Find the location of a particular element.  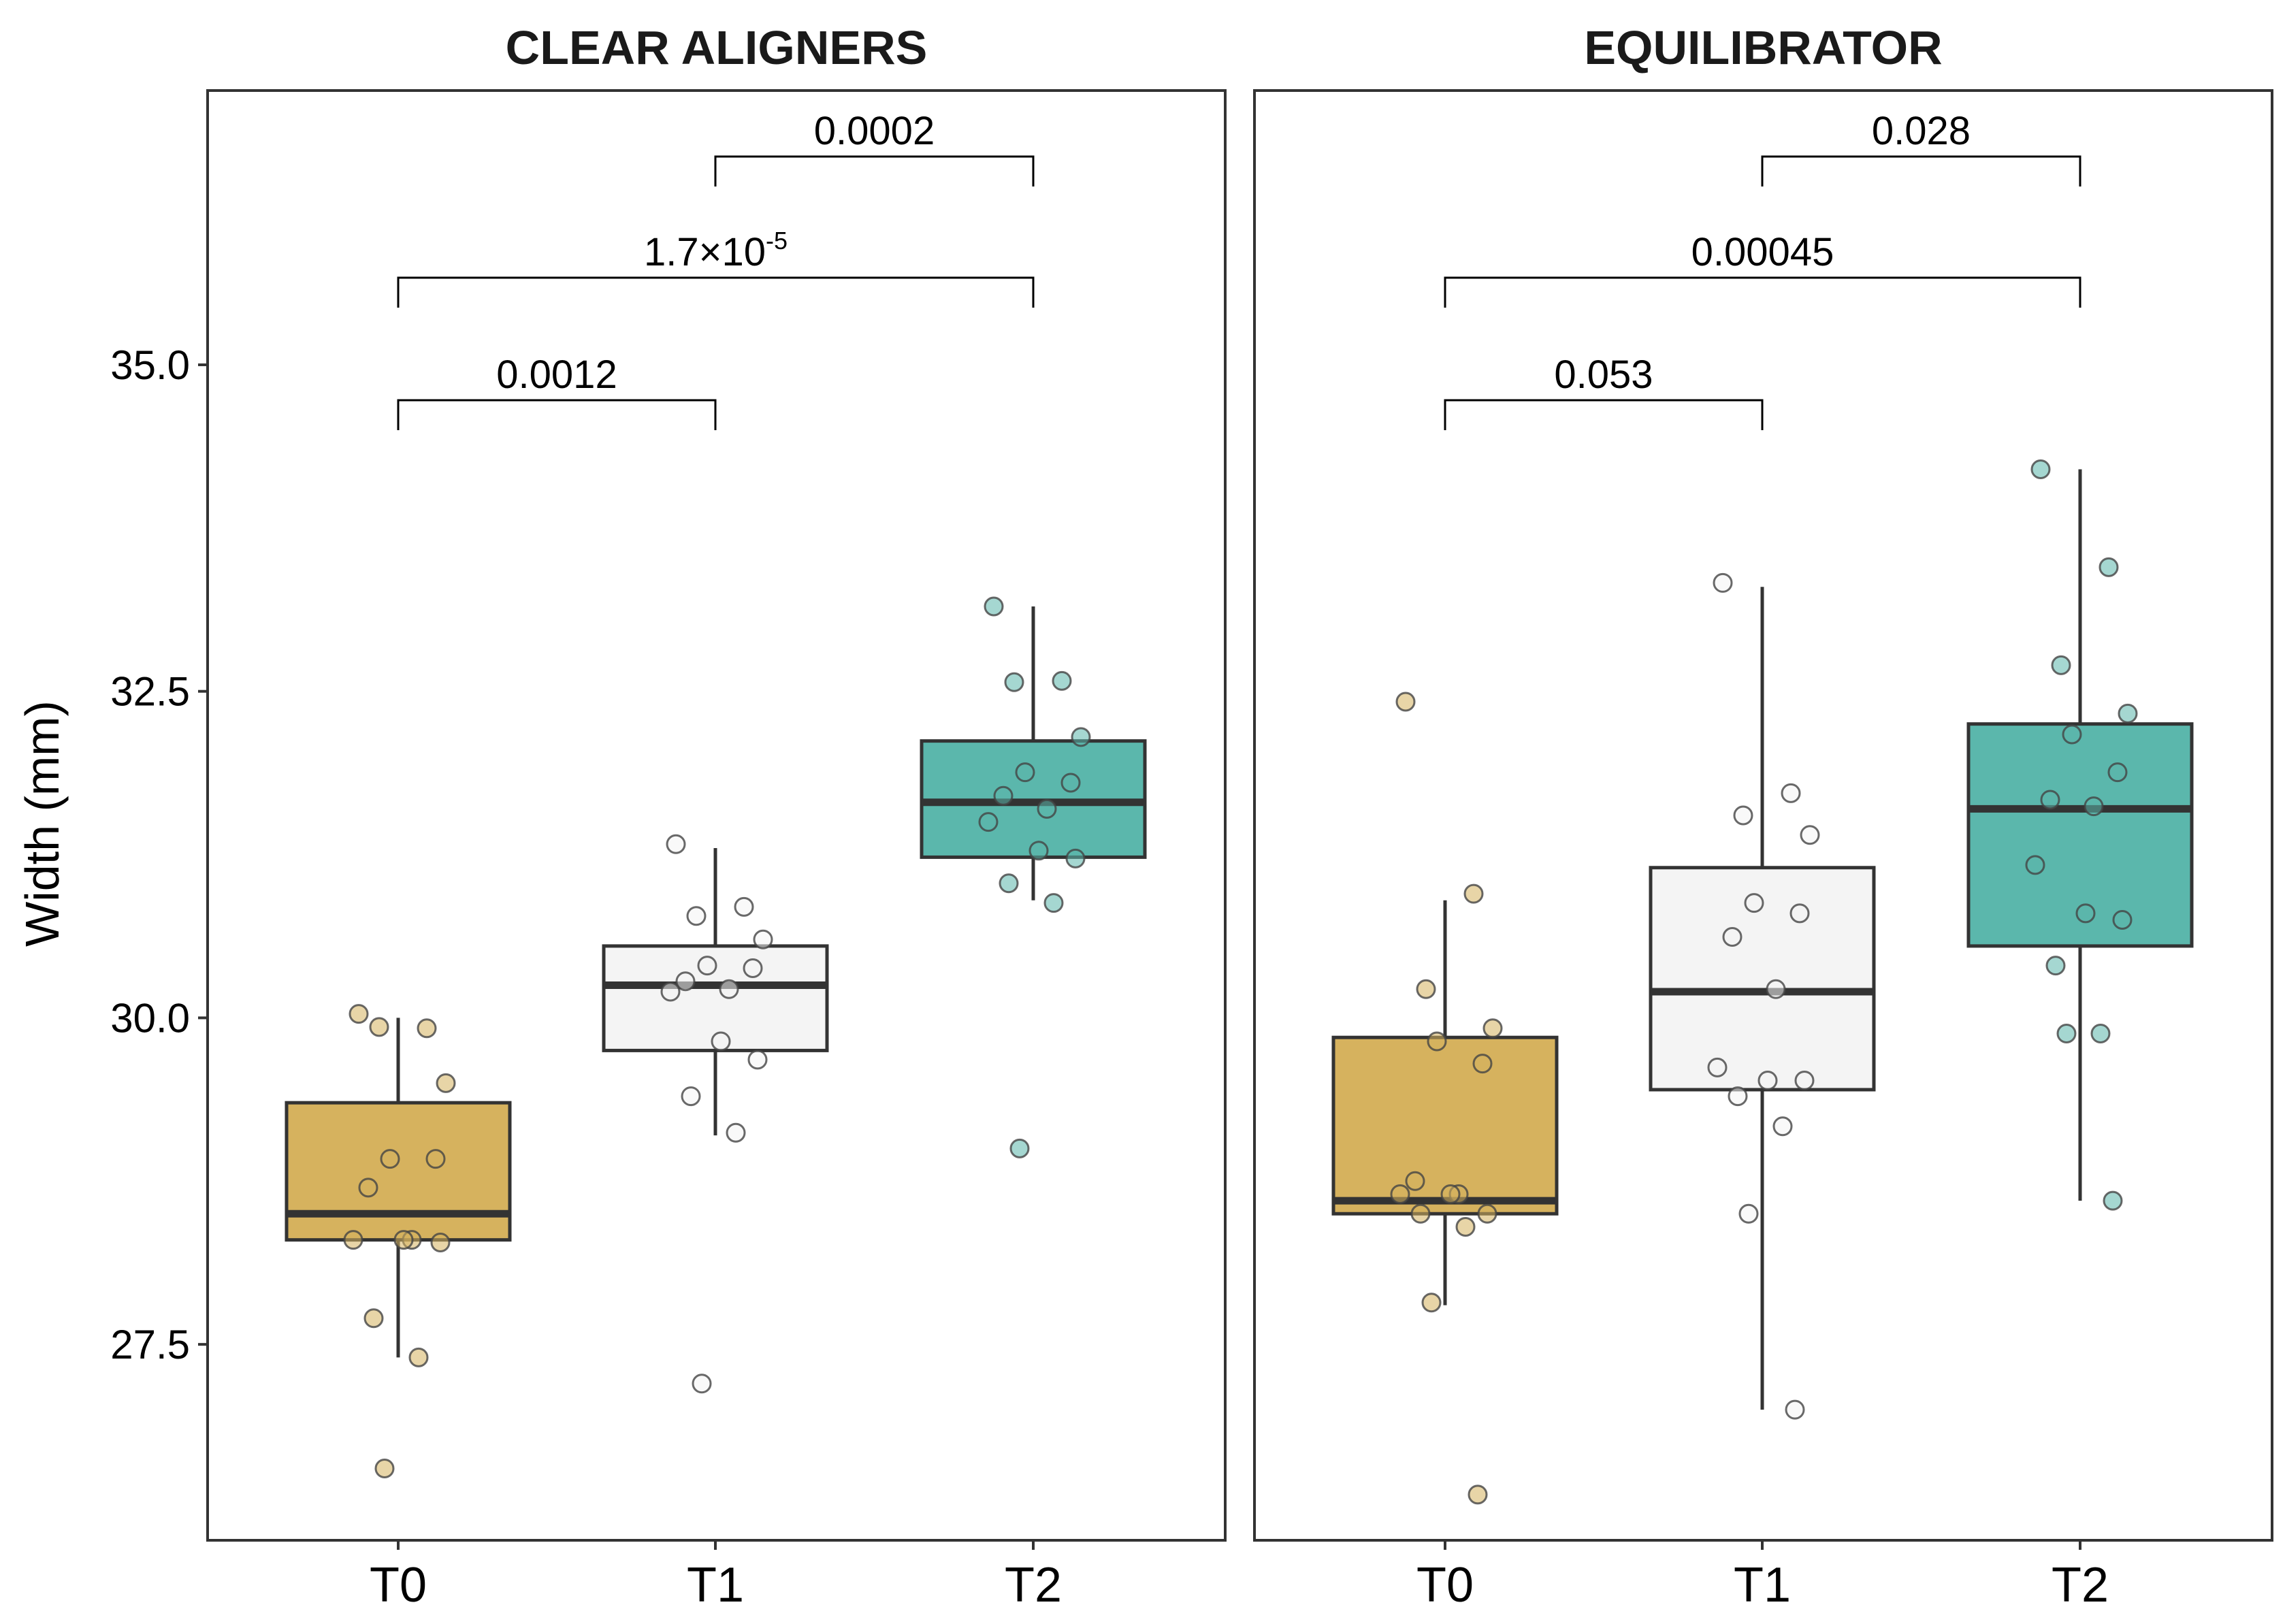

p-value-label: 1.7×10⁻⁵ is located at coordinates (716, 250).